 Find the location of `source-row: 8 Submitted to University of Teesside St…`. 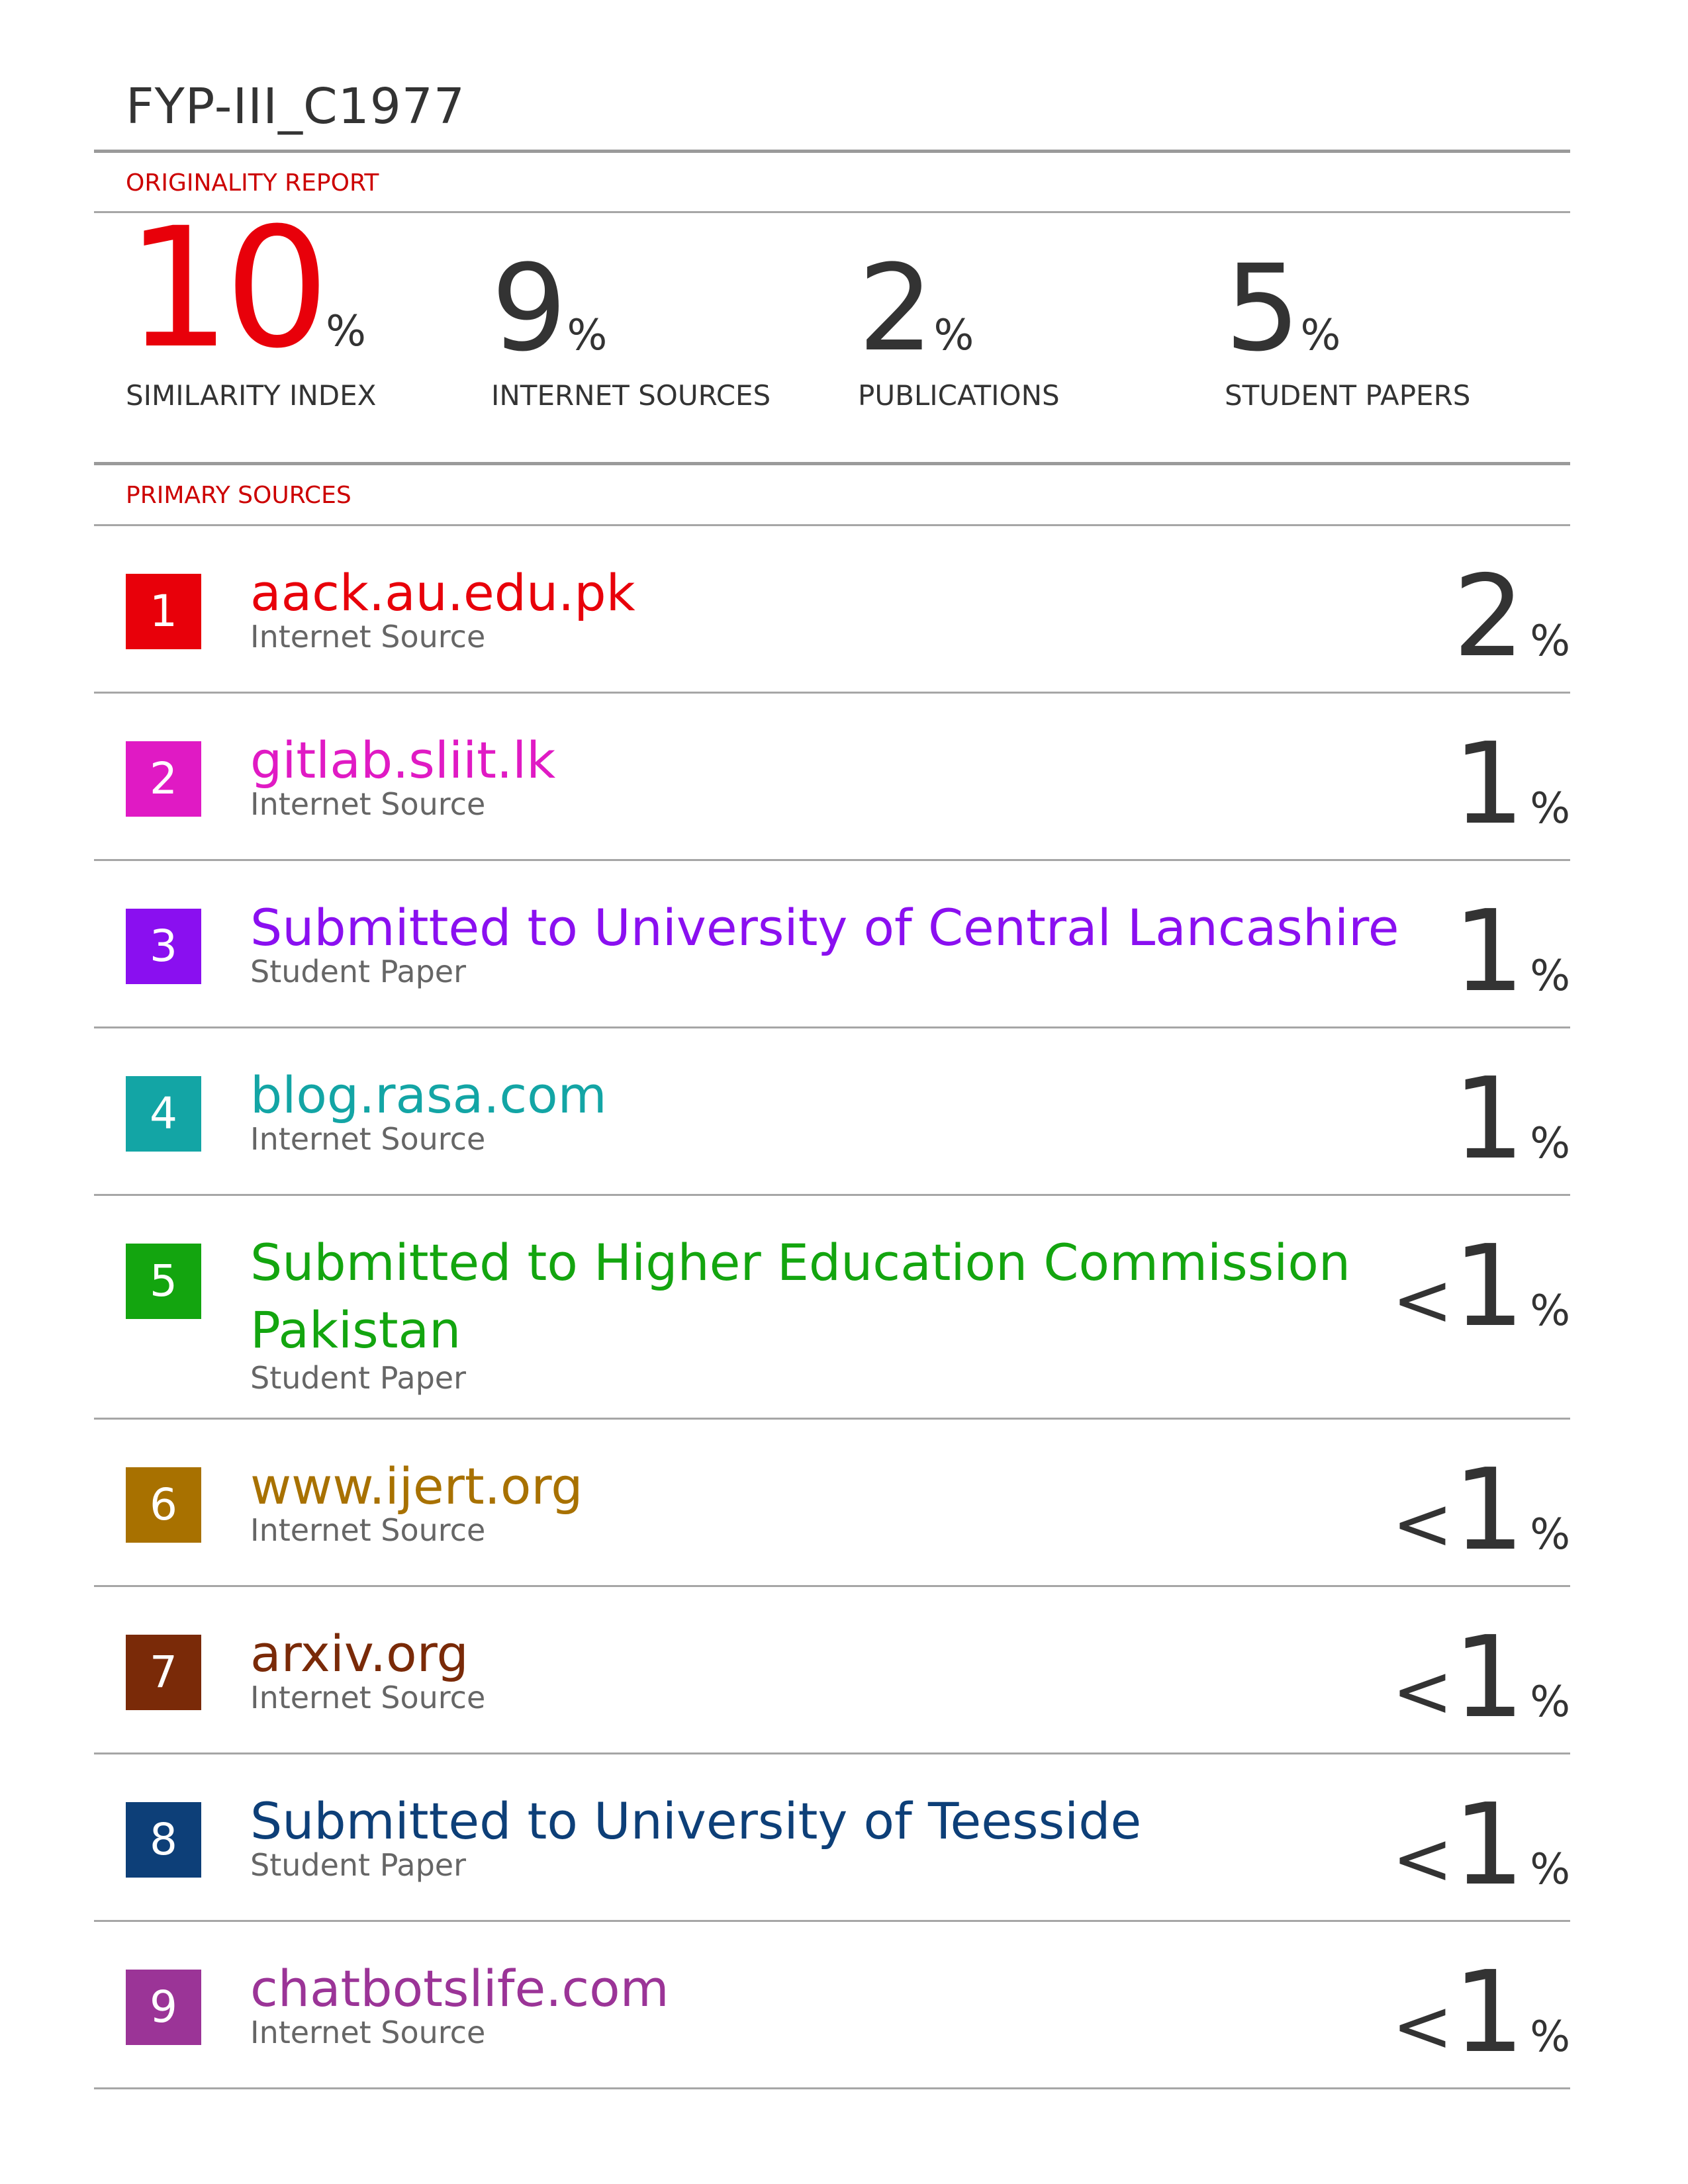

source-row: 8 Submitted to University of Teesside St… is located at coordinates (832, 1838).